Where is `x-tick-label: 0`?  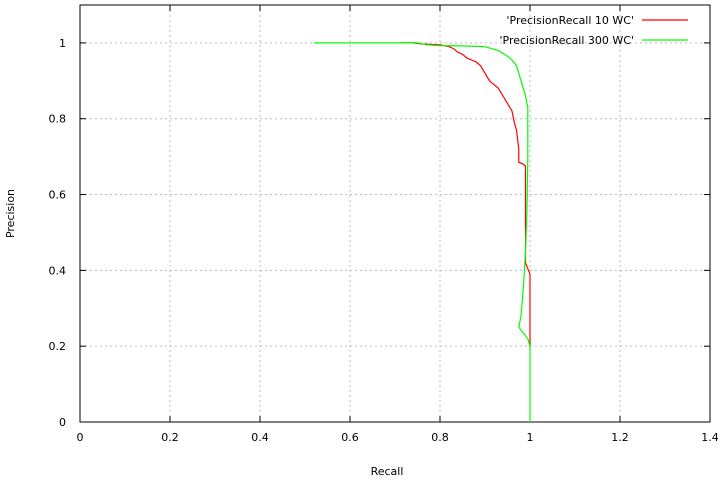 x-tick-label: 0 is located at coordinates (80, 437).